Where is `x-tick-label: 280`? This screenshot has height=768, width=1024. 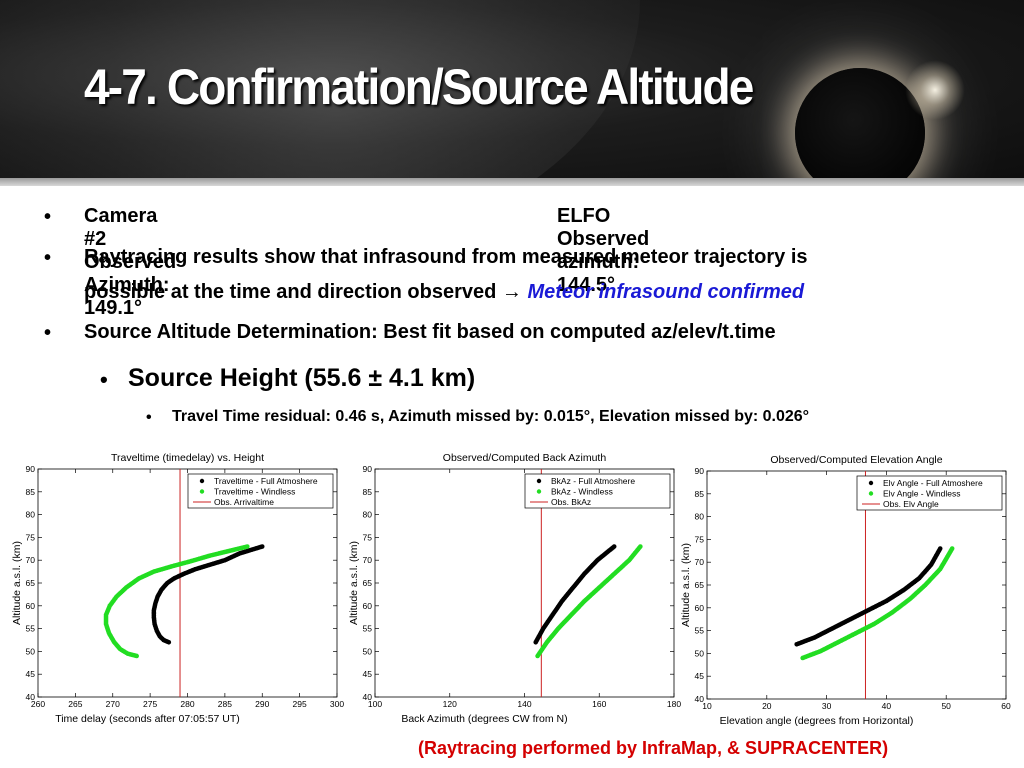
x-tick-label: 280 is located at coordinates (187, 704).